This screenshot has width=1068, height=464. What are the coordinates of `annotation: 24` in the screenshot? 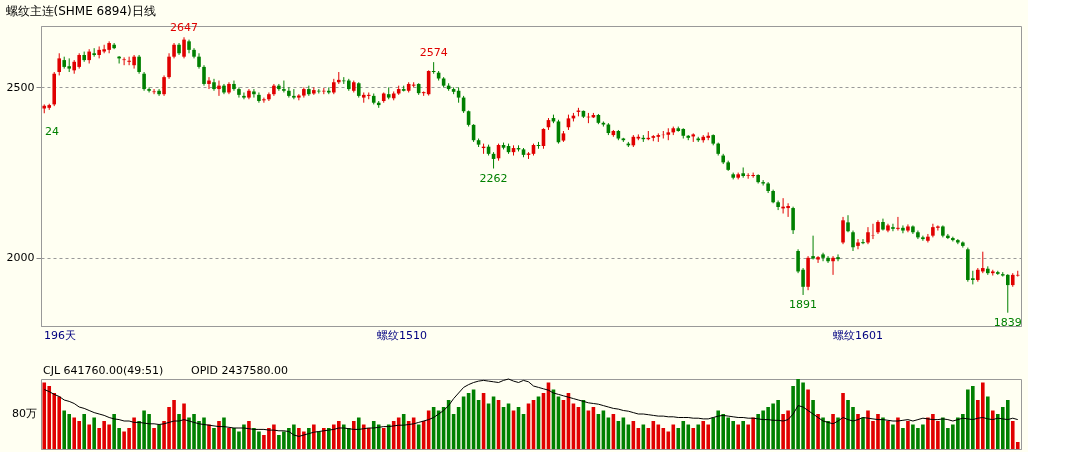 It's located at (52, 131).